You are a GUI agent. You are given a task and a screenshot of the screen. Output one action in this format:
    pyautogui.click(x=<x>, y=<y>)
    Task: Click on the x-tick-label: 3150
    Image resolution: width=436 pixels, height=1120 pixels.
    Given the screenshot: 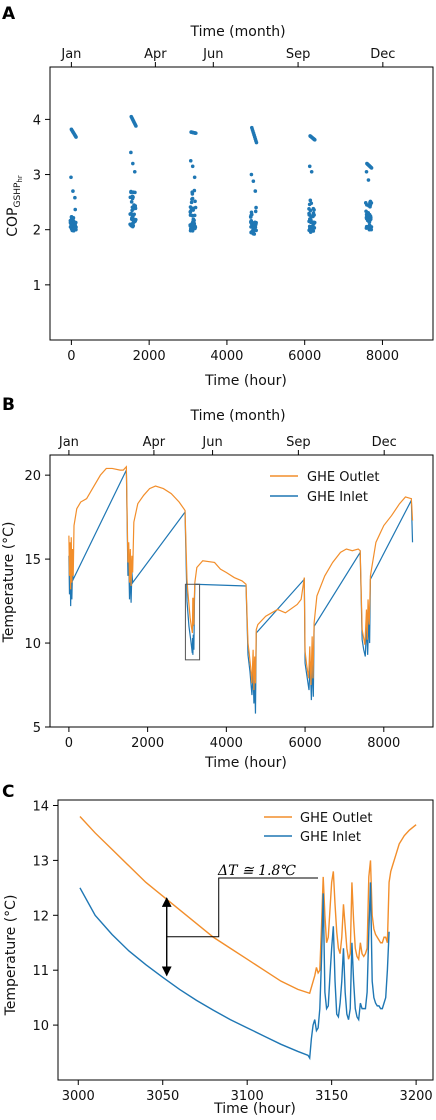 What is the action you would take?
    pyautogui.click(x=331, y=1096)
    